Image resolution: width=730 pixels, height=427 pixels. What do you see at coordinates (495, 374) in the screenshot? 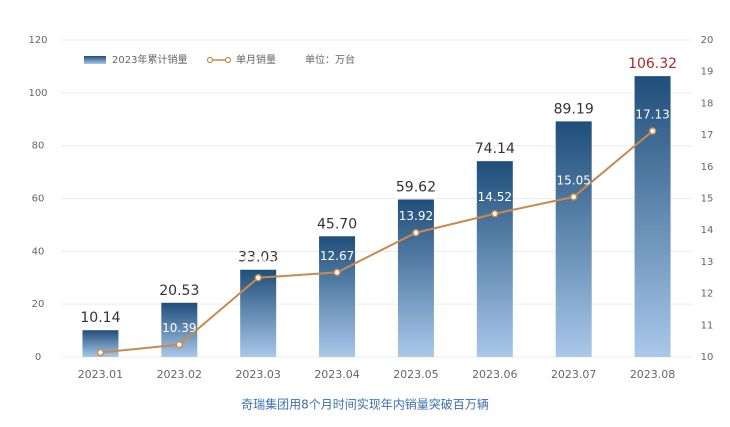
I see `x-tick-label: 2023.06` at bounding box center [495, 374].